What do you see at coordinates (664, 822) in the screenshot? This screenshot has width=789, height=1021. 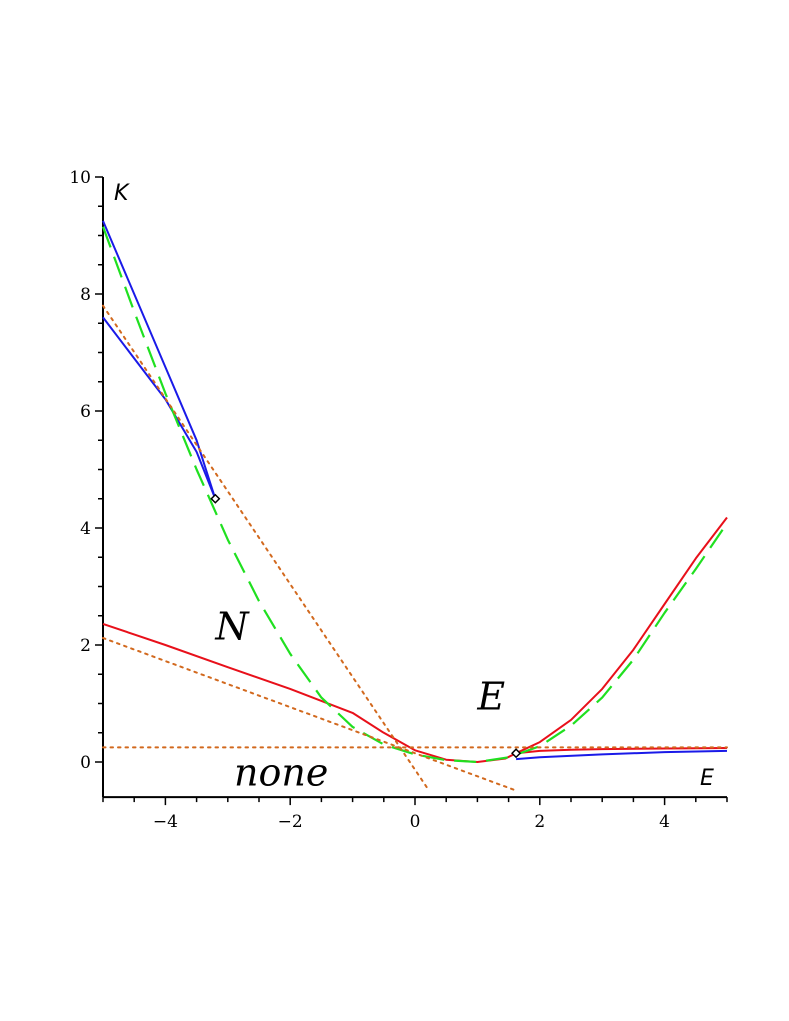 I see `x-tick-label: 4` at bounding box center [664, 822].